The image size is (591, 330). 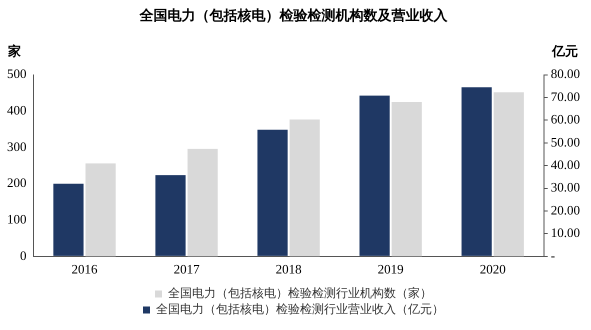 I want to click on y-axis-title: 家, so click(x=14, y=51).